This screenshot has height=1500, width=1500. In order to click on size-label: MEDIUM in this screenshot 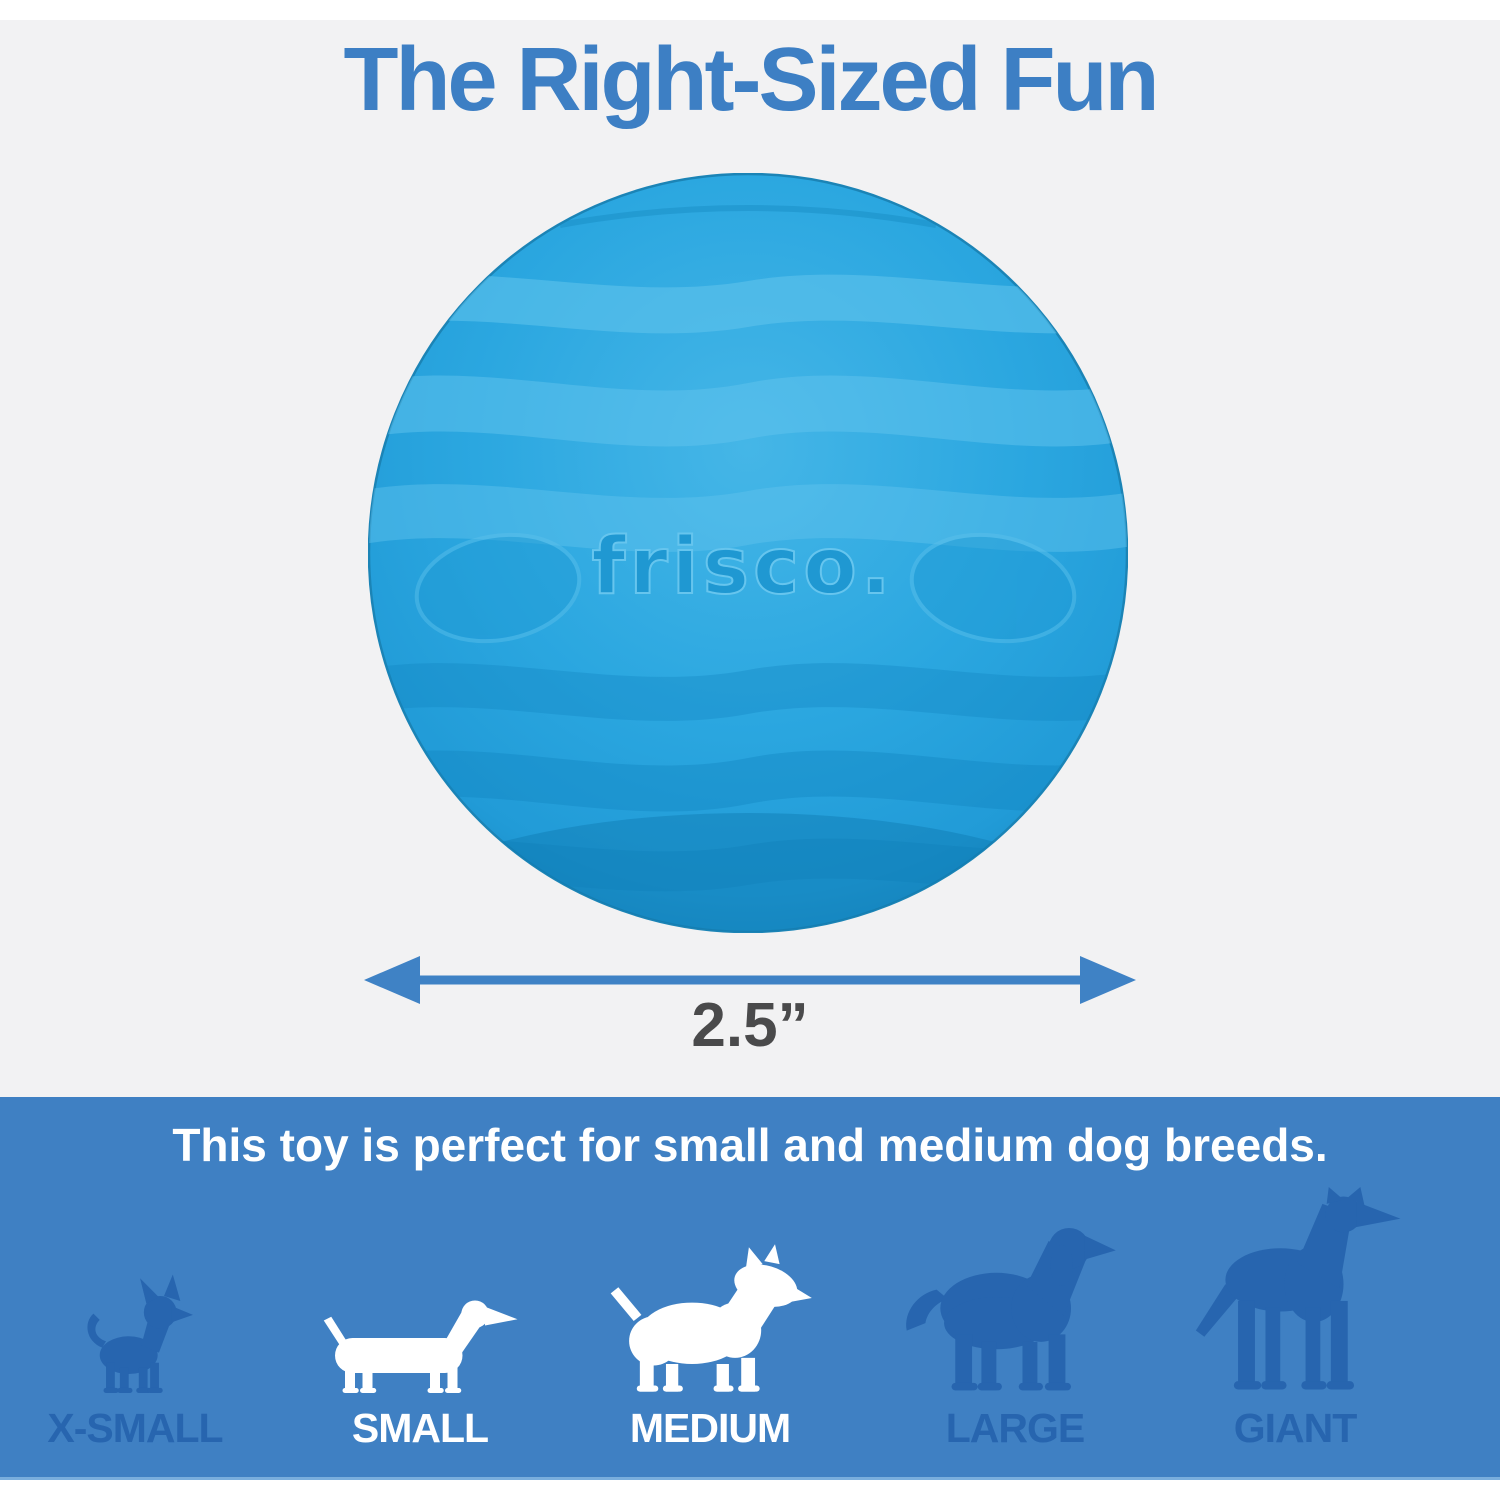, I will do `click(710, 1428)`.